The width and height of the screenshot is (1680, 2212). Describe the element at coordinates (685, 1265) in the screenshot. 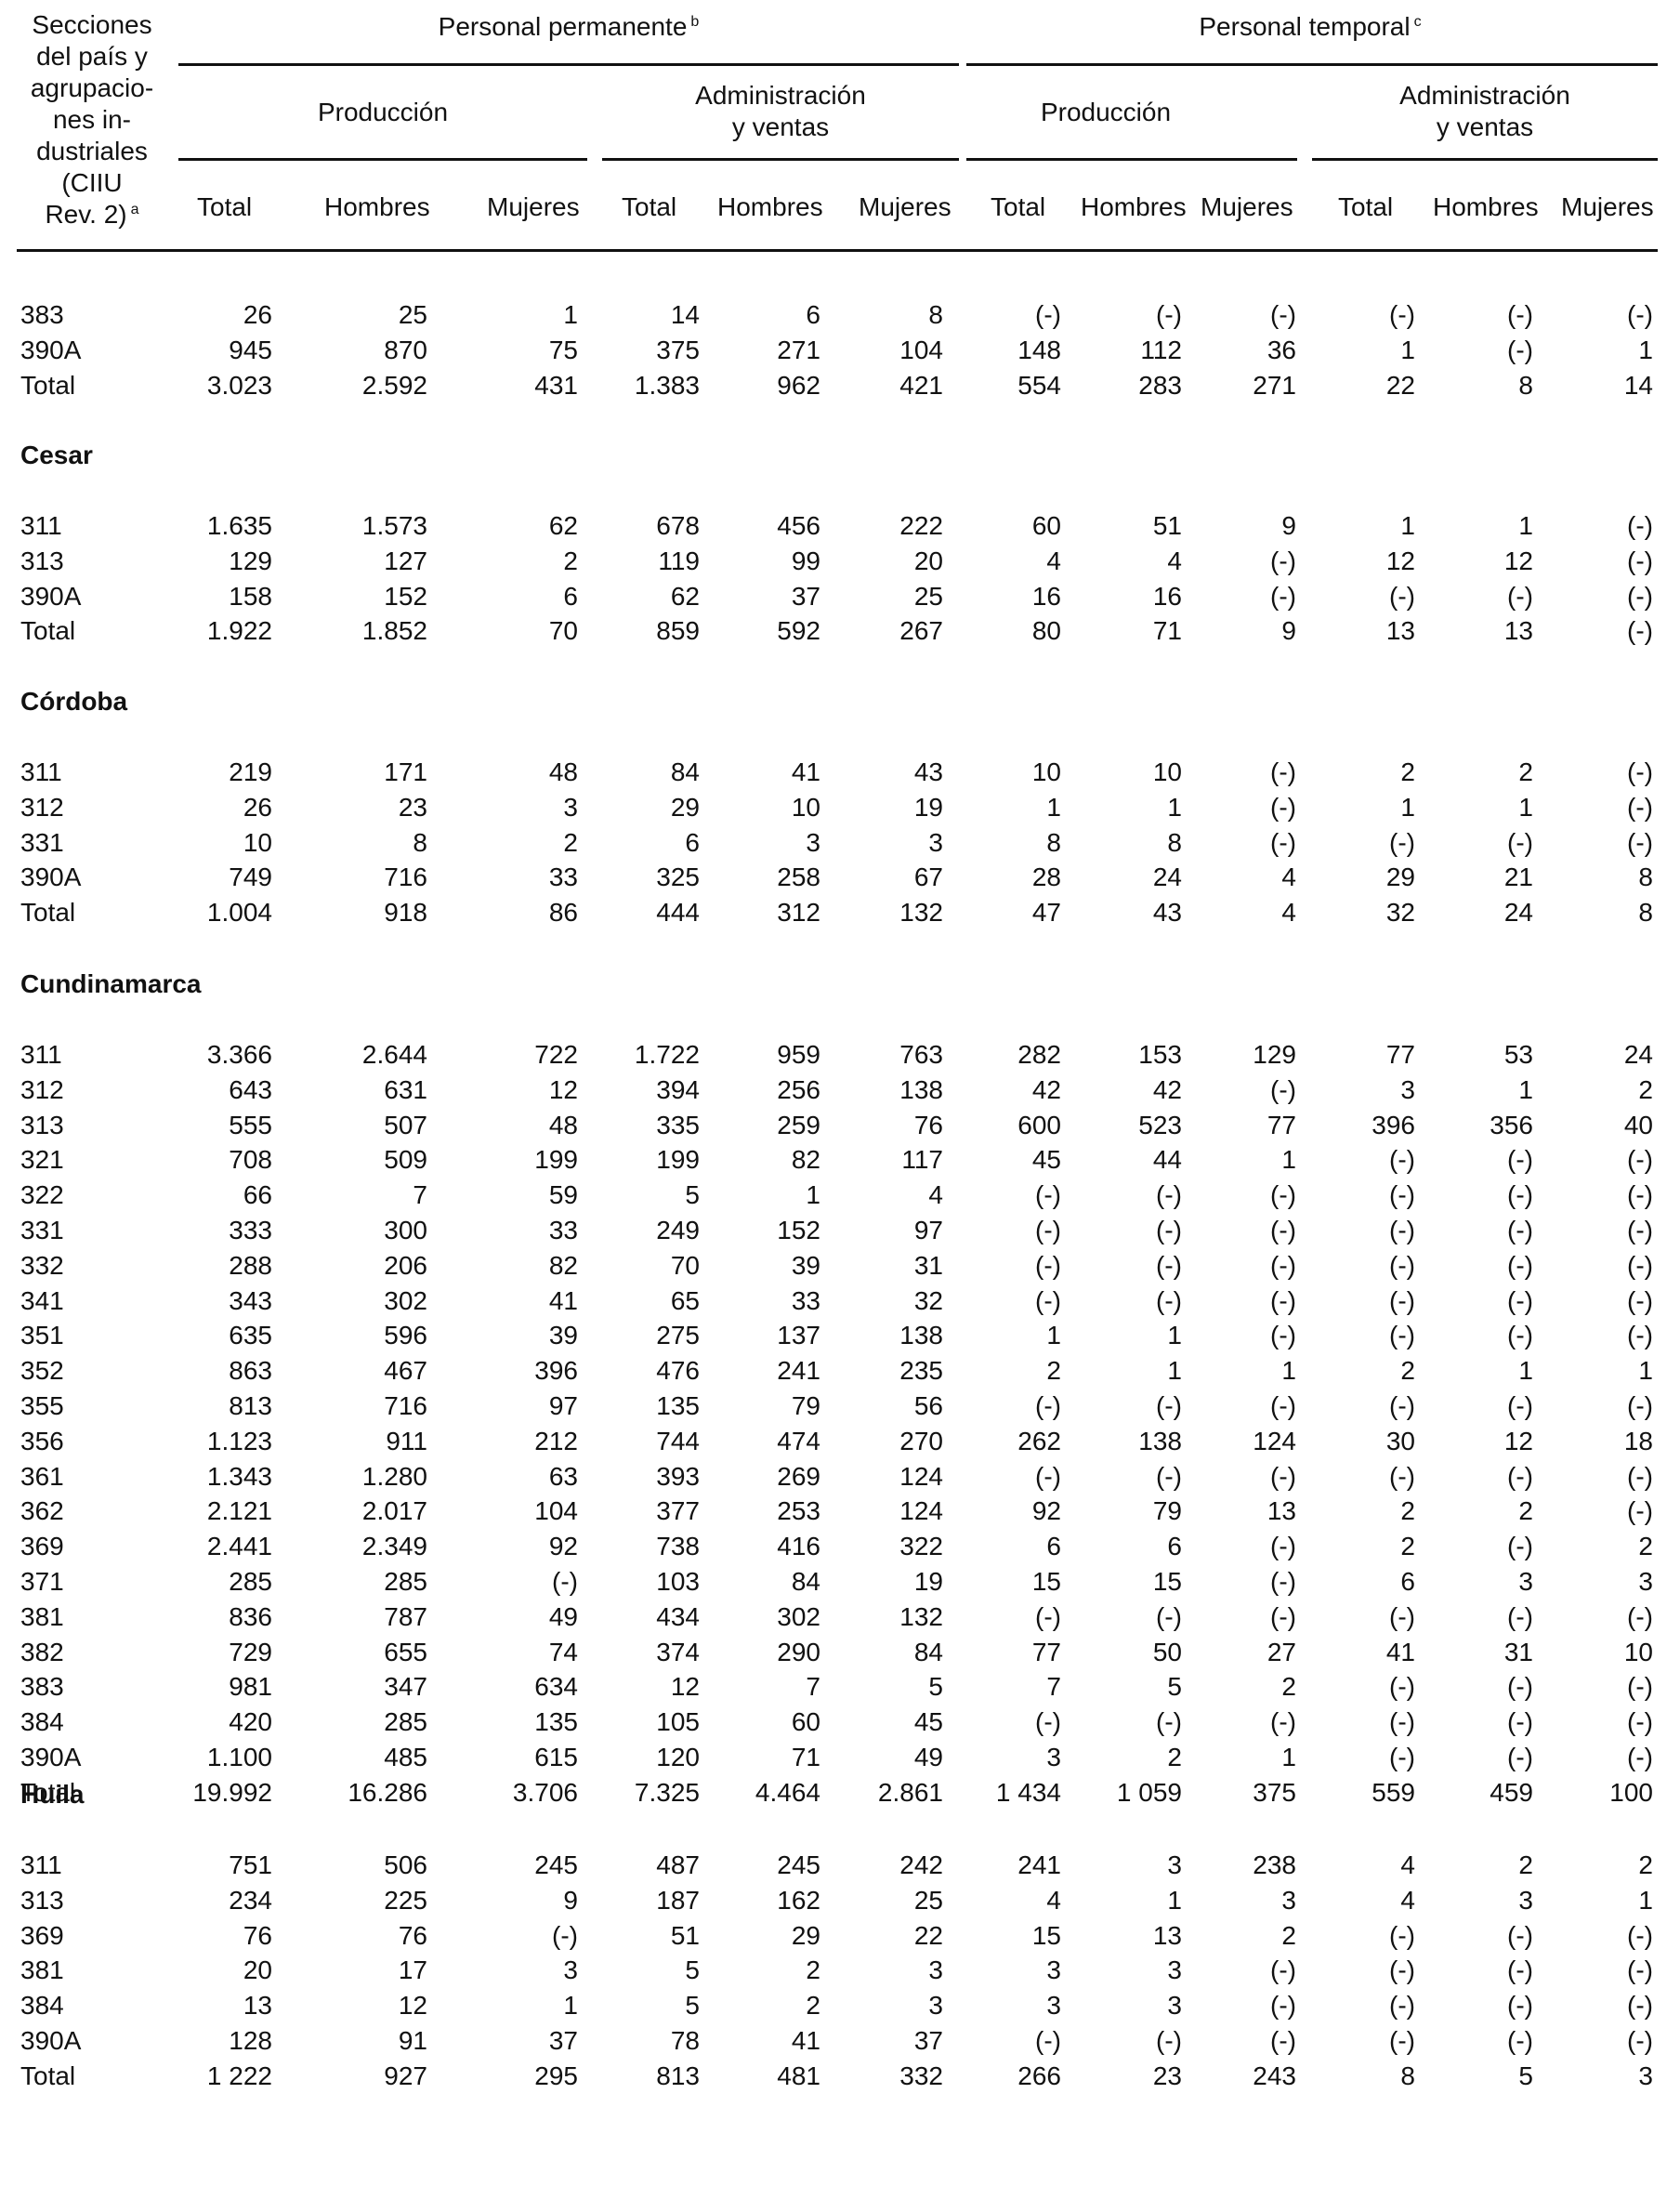

I see `cell-perm-admin-total: 70` at that location.